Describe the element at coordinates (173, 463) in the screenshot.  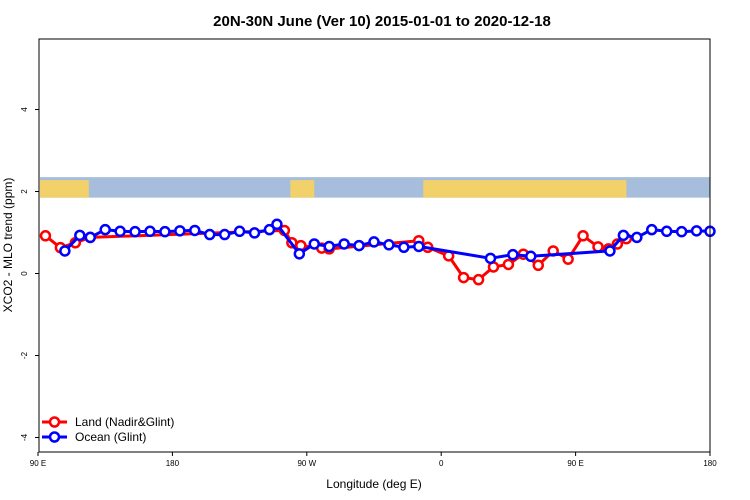
I see `x-tick-label-1: 180` at that location.